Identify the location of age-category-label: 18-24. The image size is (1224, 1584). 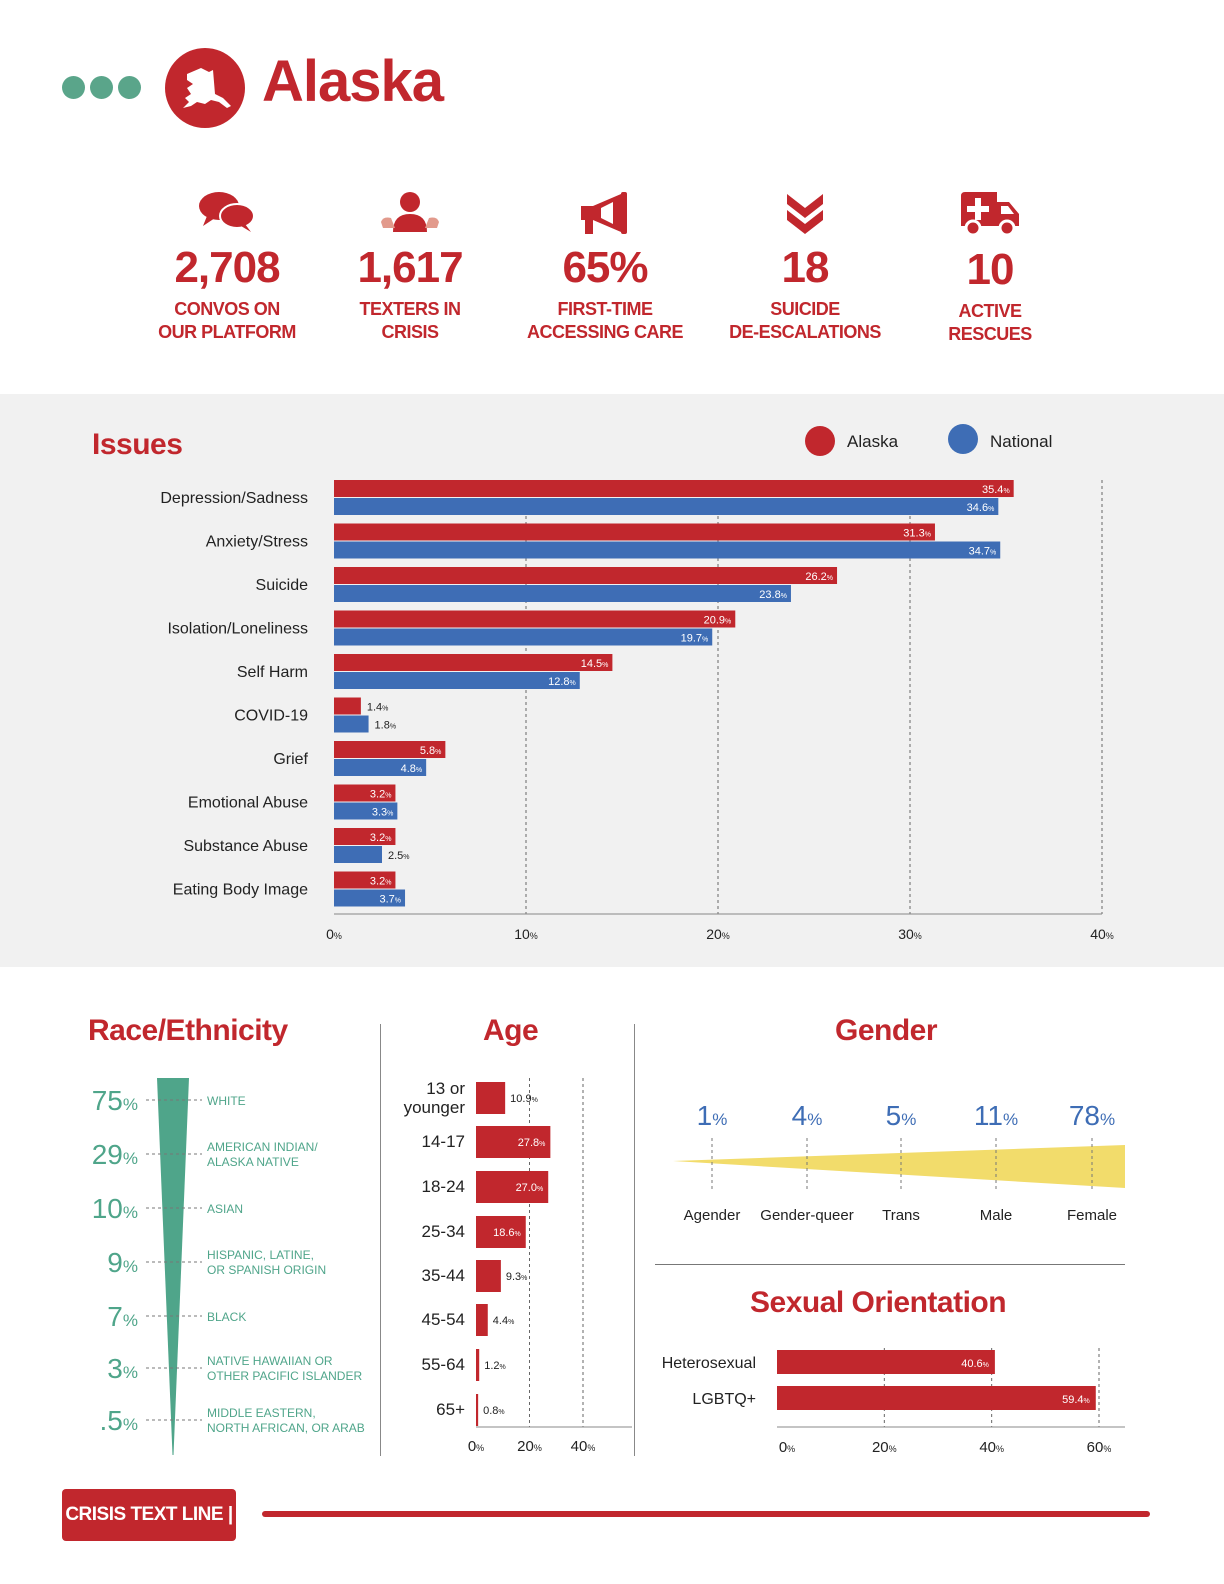
(443, 1186).